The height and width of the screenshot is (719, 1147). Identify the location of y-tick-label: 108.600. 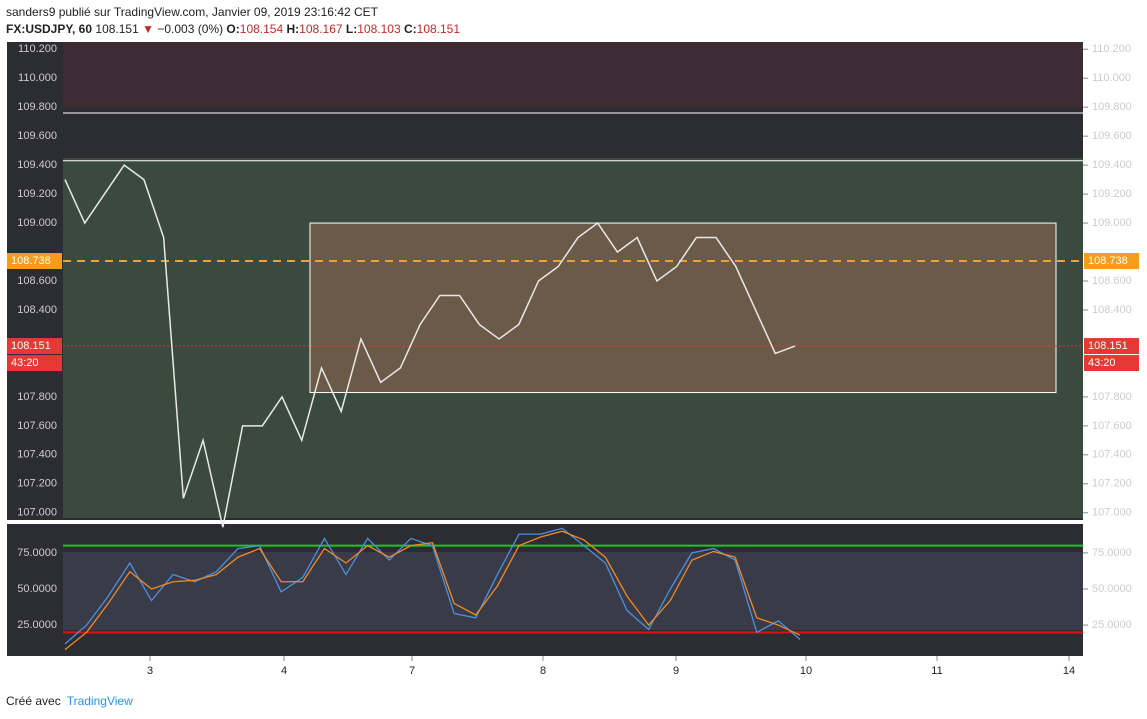
(1112, 281).